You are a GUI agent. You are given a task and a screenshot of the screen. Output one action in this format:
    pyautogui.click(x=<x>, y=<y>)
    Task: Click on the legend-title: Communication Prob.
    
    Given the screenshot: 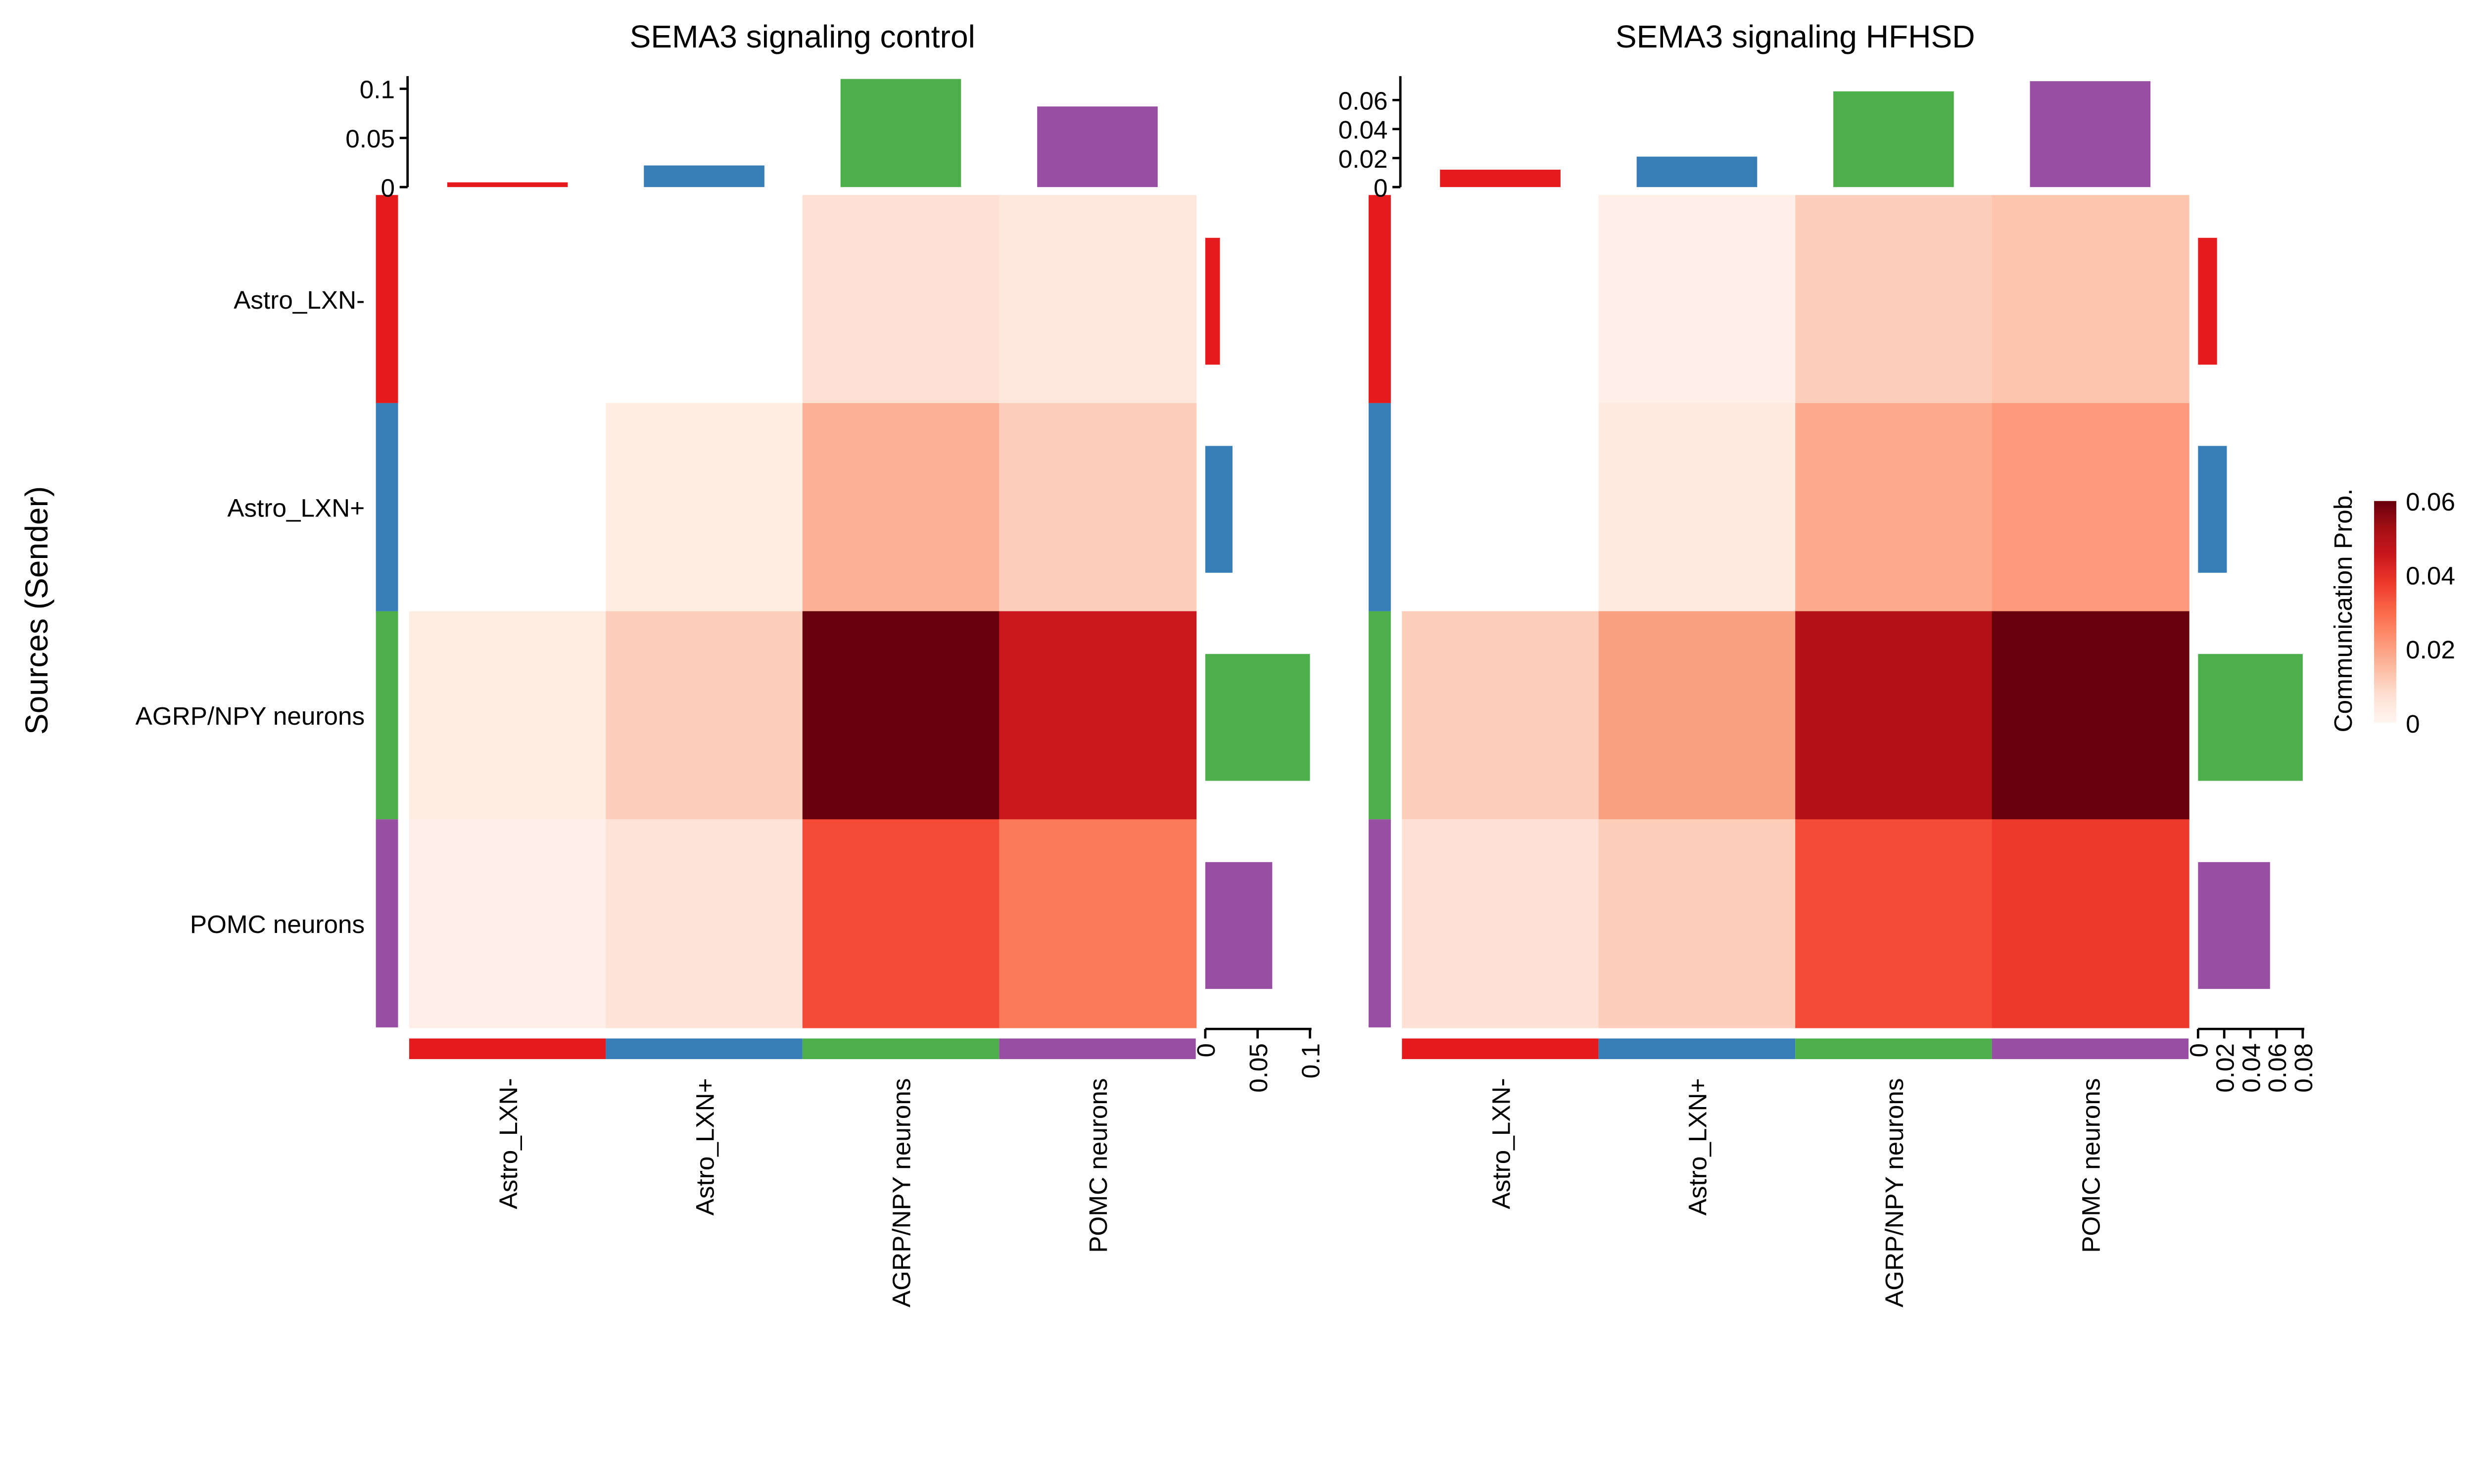 What is the action you would take?
    pyautogui.click(x=2343, y=611)
    